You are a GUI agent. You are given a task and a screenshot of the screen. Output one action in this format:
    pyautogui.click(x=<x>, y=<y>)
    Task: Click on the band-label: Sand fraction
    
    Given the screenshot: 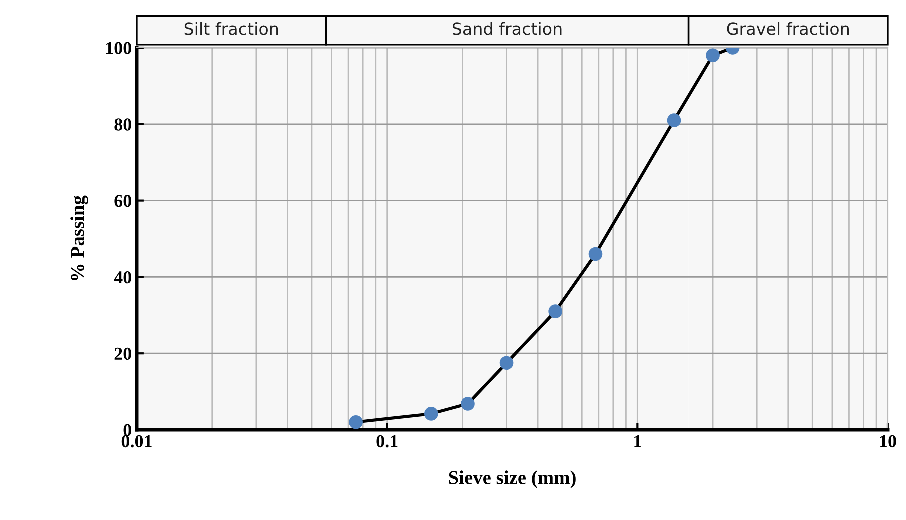 What is the action you would take?
    pyautogui.click(x=507, y=29)
    